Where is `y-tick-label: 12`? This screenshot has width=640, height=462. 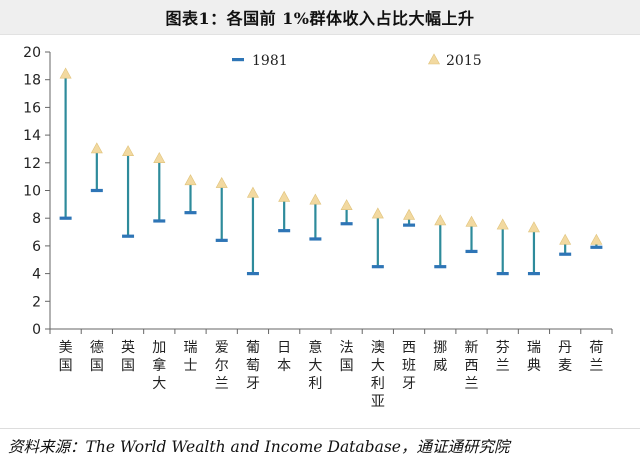
y-tick-label: 12 is located at coordinates (32, 164).